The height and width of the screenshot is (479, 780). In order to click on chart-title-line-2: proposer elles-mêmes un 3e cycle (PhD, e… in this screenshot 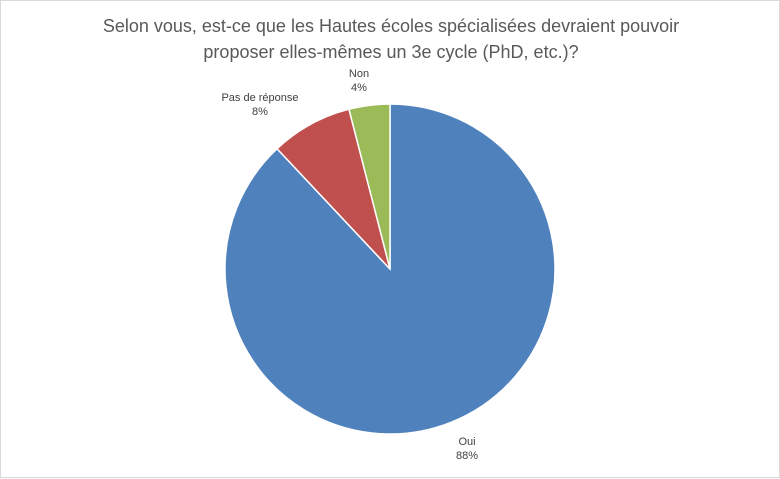, I will do `click(391, 52)`.